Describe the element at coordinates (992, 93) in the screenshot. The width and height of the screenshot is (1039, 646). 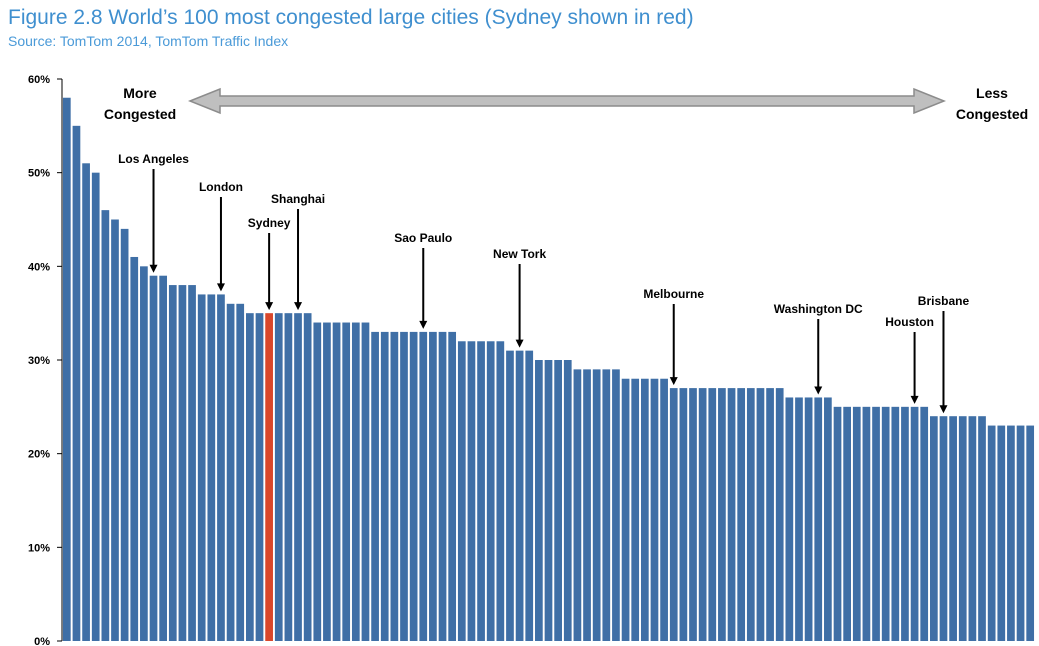
I see `less-congested-label-line1: Less` at that location.